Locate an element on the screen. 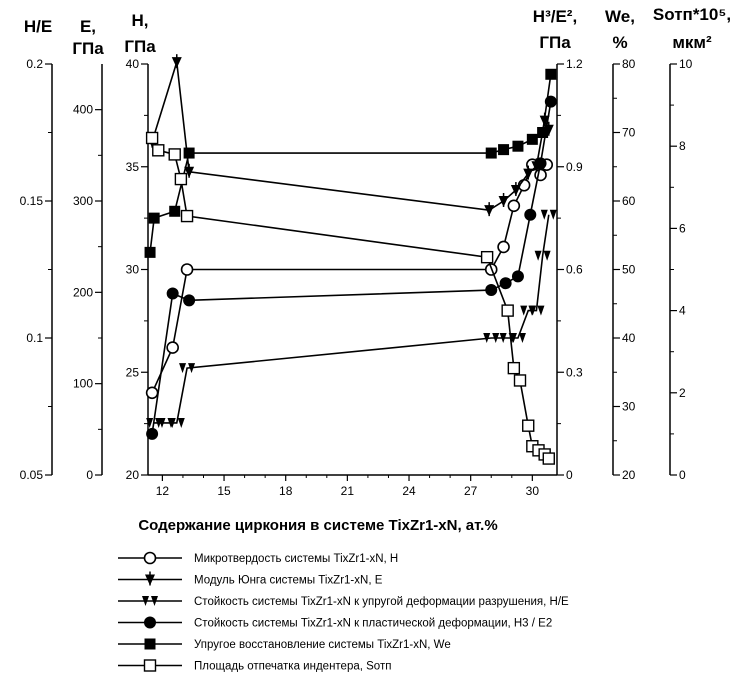  y-tick-label-he: 0.1 is located at coordinates (34, 338).